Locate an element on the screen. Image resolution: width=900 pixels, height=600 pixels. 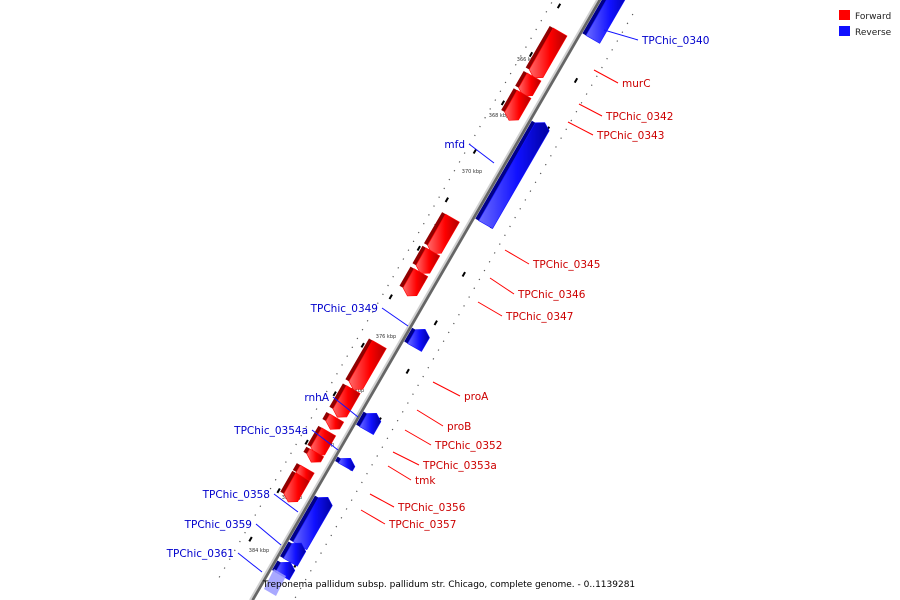
gene-proa is located at coordinates (366, 364).